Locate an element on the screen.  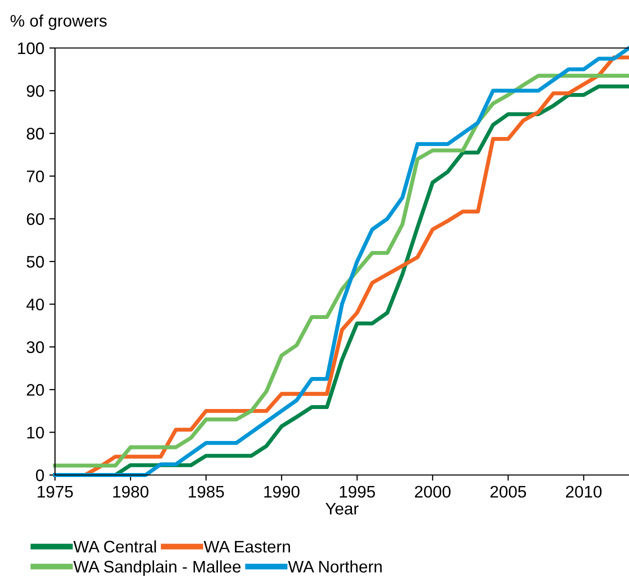
y-tick-label: 50 is located at coordinates (35, 262).